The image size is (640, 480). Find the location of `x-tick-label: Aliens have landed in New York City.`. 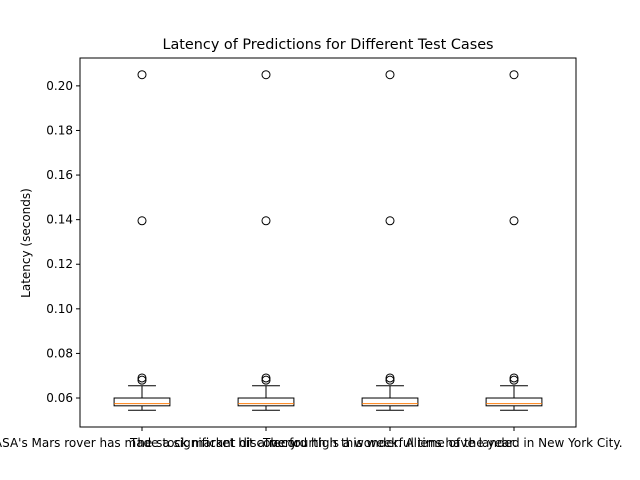

x-tick-label: Aliens have landed in New York City. is located at coordinates (513, 443).